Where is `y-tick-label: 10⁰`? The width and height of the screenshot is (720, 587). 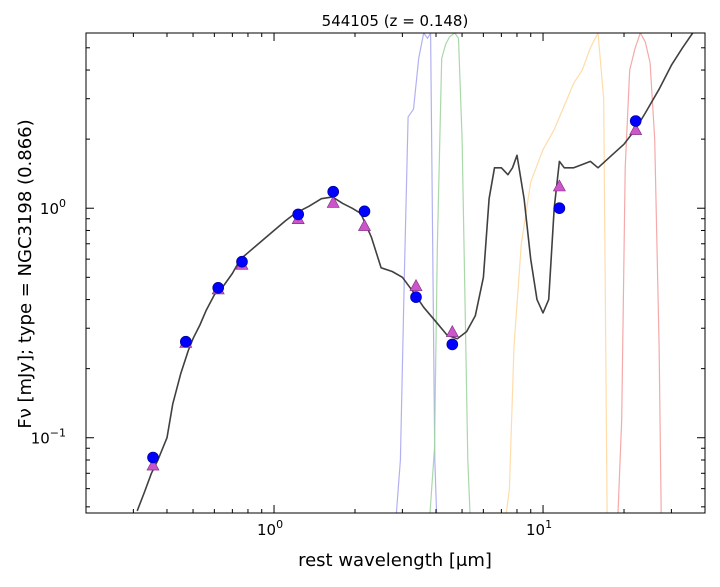 y-tick-label: 10⁰ is located at coordinates (53, 207).